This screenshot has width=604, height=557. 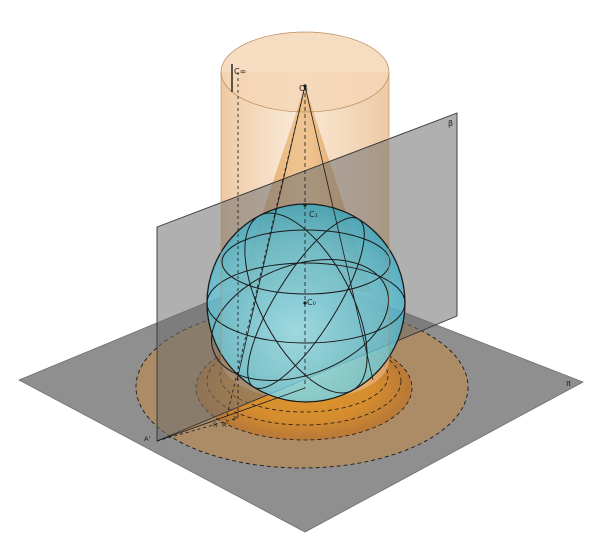 I want to click on sphere-equator, so click(x=306, y=303).